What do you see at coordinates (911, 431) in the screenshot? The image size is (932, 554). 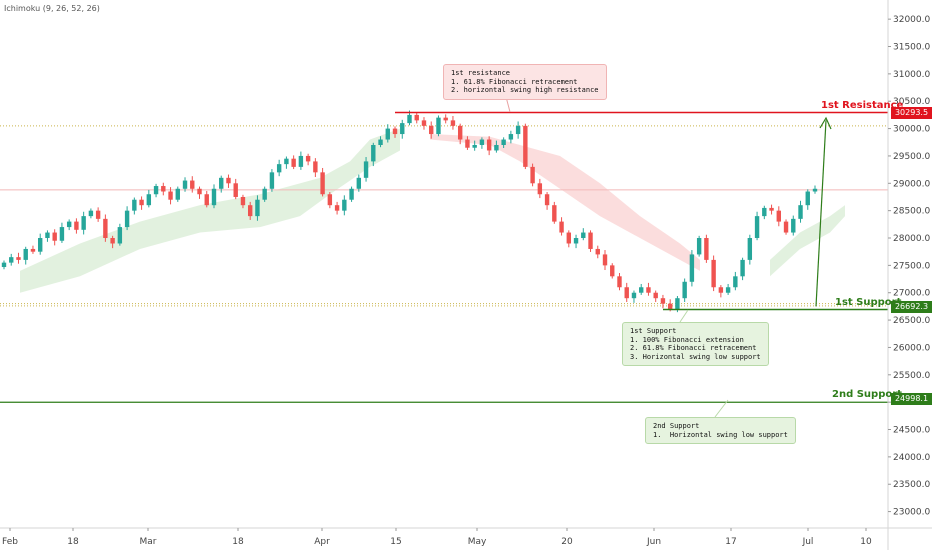 I see `y-tick-label: 24500.0` at bounding box center [911, 431].